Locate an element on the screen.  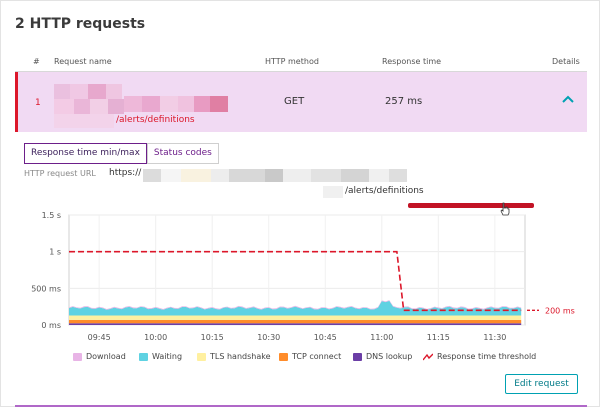
http-method-value: GET is located at coordinates (294, 101).